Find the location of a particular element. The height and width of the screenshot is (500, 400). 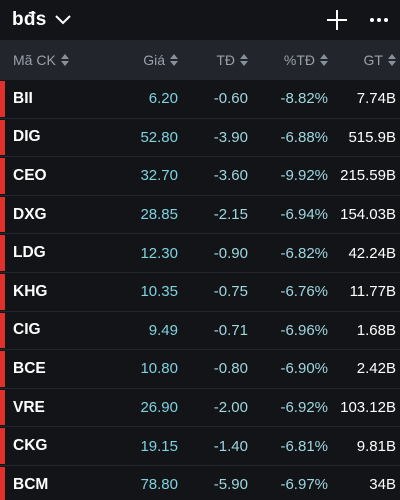

table-row: VRE 26.90 -2.00 -6.92% 103.12B is located at coordinates (200, 408).